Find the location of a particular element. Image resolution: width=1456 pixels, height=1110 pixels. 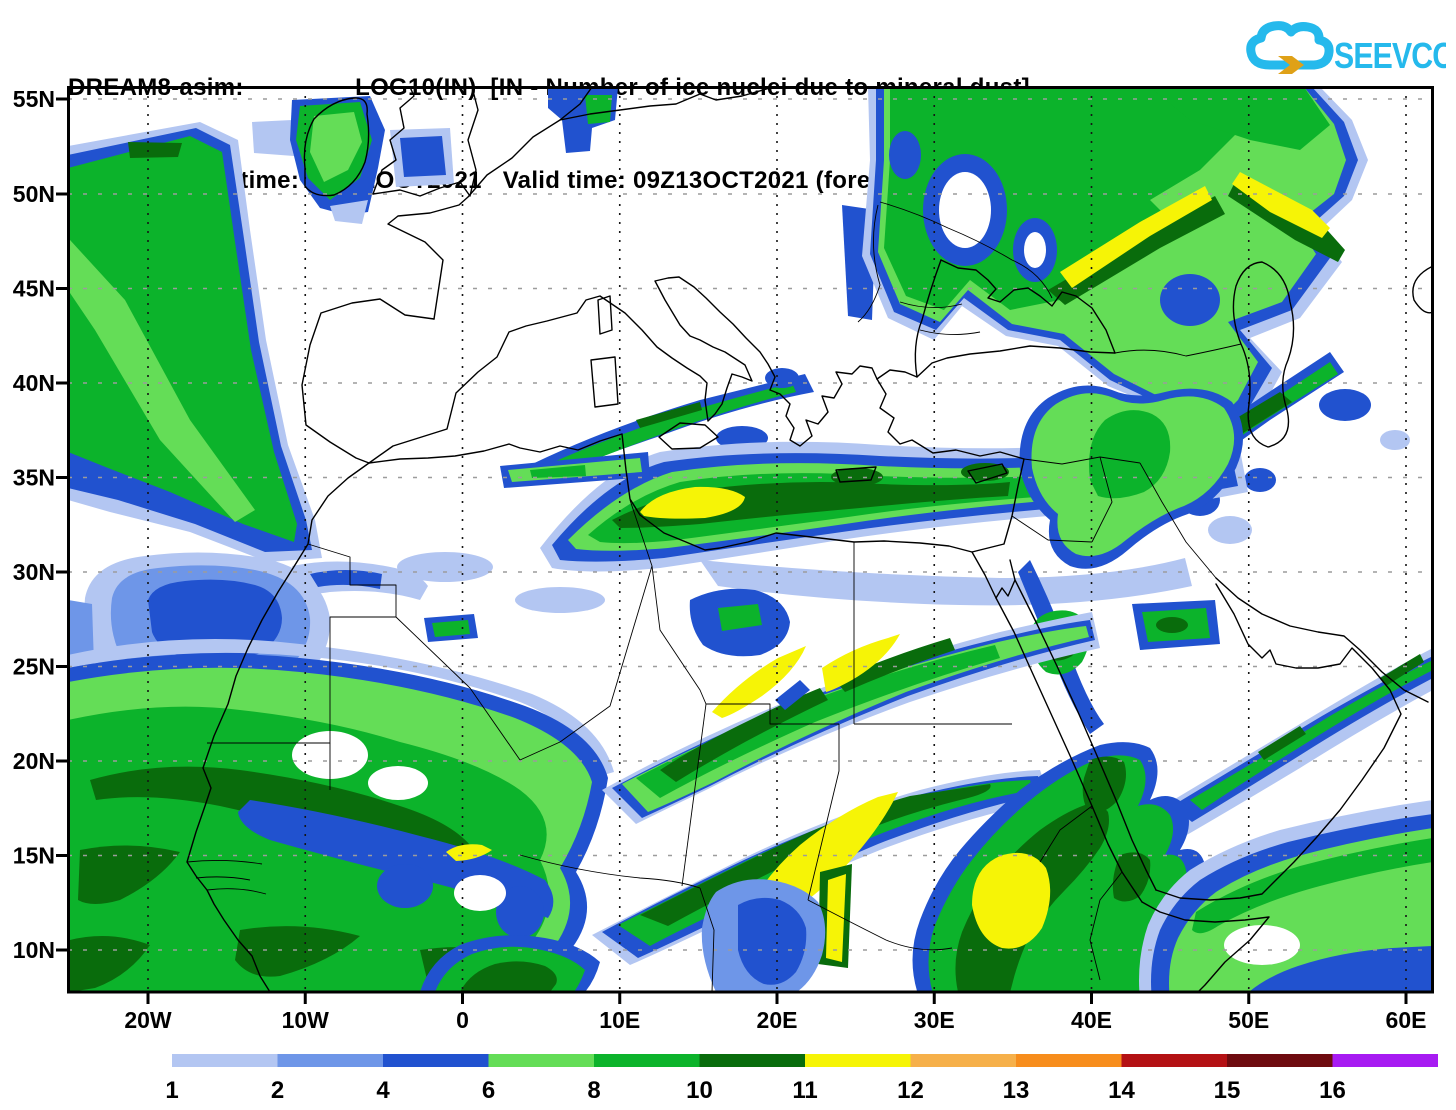

lat-label: 35N is located at coordinates (34, 478).